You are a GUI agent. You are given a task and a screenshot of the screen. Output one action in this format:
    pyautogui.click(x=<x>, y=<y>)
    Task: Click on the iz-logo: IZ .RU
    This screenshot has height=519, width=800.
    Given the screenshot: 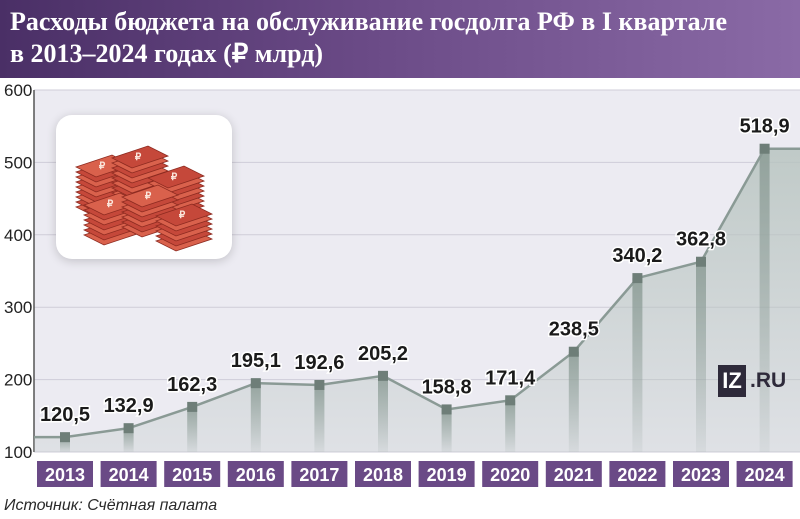 What is the action you would take?
    pyautogui.click(x=755, y=381)
    